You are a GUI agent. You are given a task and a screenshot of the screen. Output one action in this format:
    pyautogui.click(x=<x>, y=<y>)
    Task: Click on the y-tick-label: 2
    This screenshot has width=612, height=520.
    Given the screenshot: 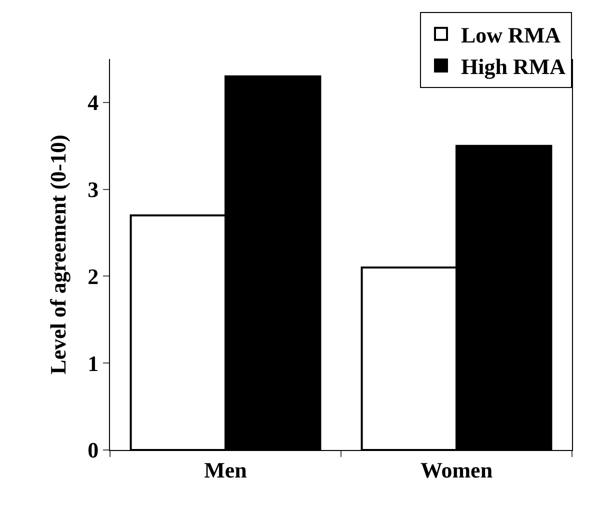 What is the action you would take?
    pyautogui.click(x=93, y=276)
    